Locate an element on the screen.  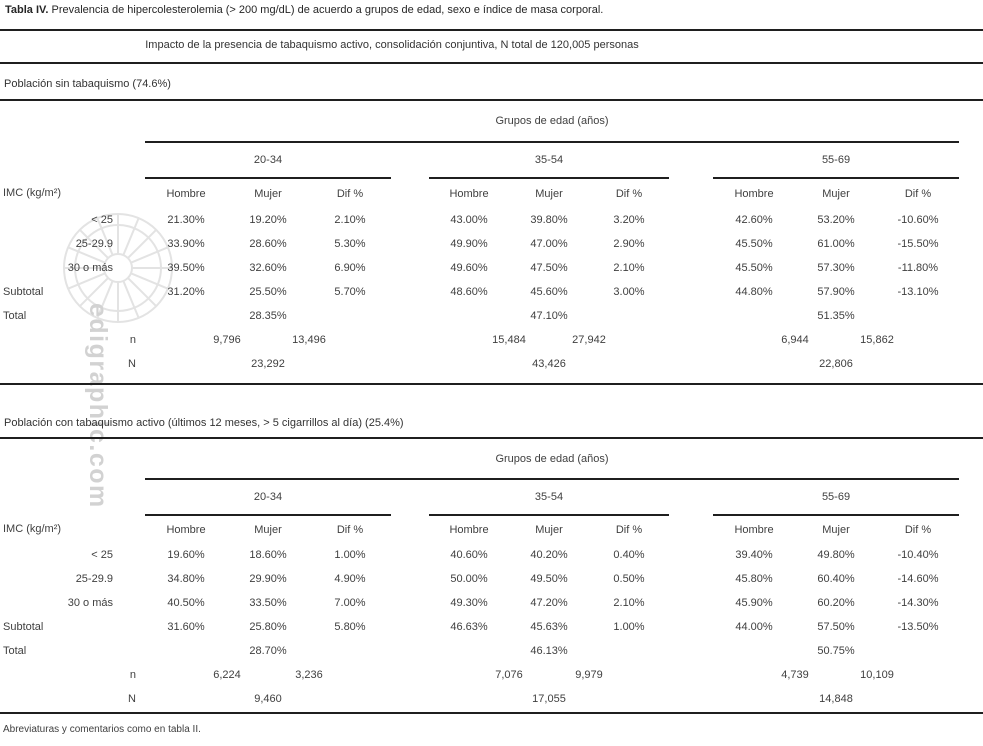
data-cell: 49.80% is located at coordinates (836, 555).